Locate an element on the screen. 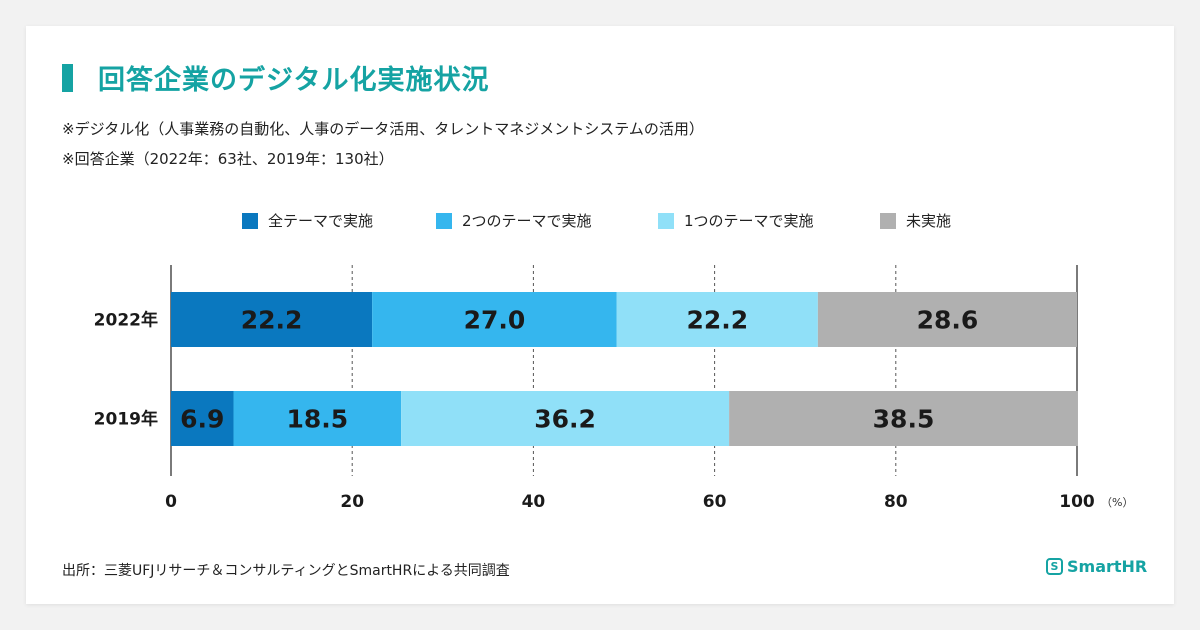 The image size is (1200, 630). page-title: 回答企業のデジタル化実施状況 is located at coordinates (294, 80).